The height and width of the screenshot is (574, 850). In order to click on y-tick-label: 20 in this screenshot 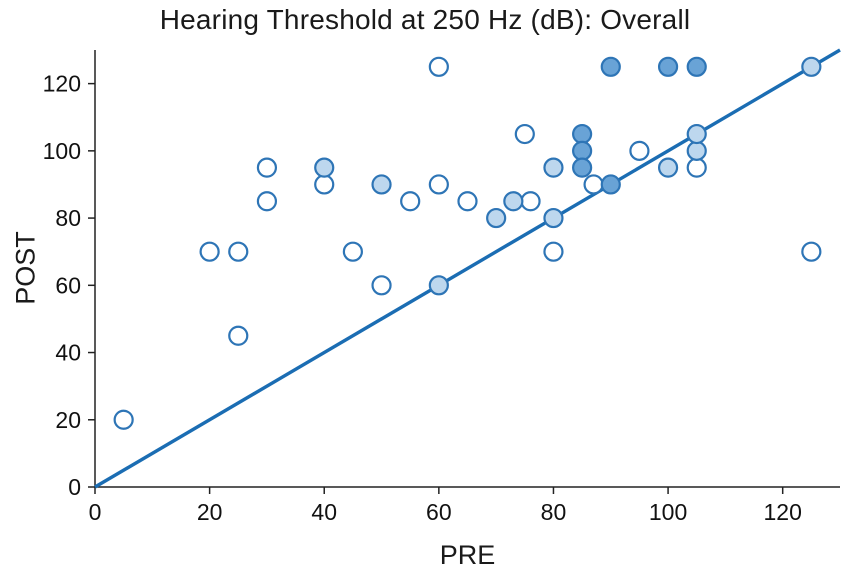, I will do `click(68, 420)`.